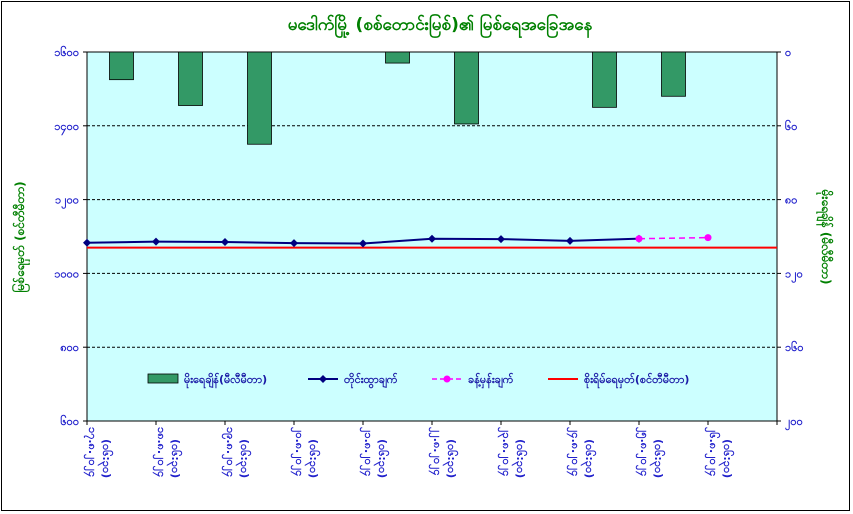  I want to click on x-tick-label: ၂၅.၈.၂၀၂၄ (၀၆:၃၀), so click(650, 452).